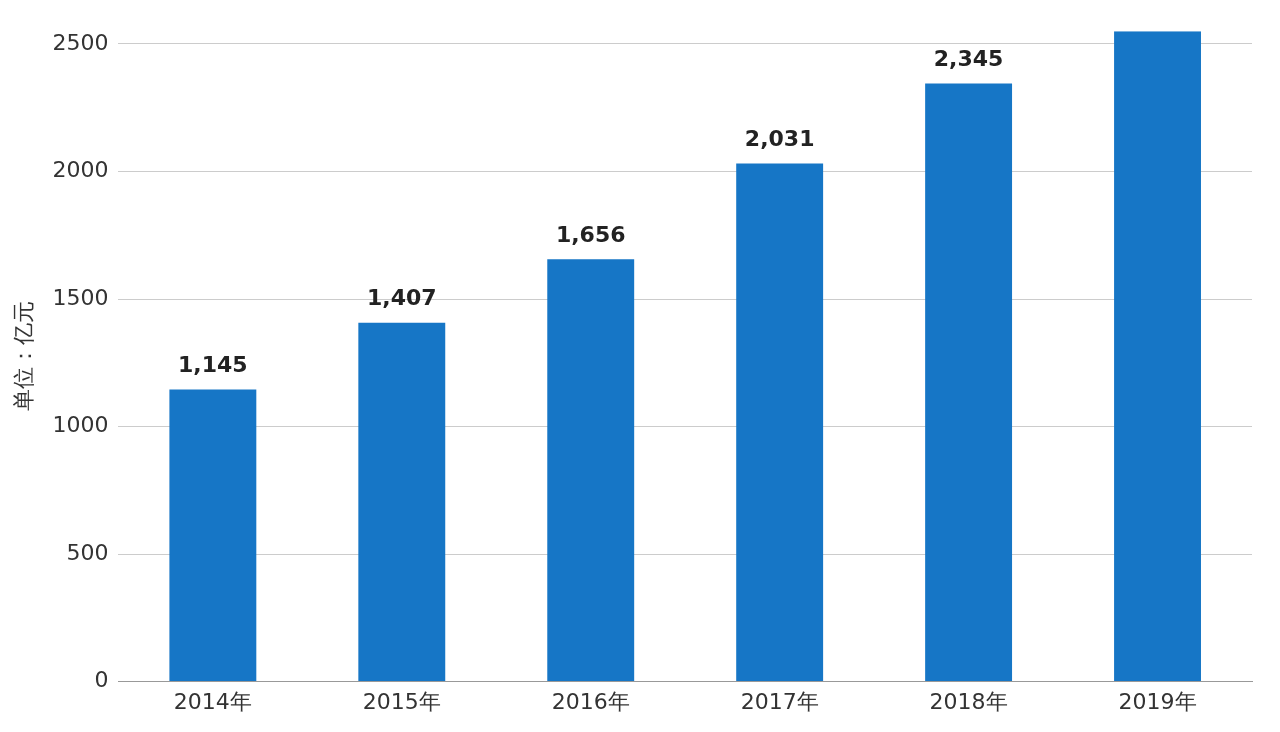  I want to click on y-tick-label: 1500, so click(80, 297).